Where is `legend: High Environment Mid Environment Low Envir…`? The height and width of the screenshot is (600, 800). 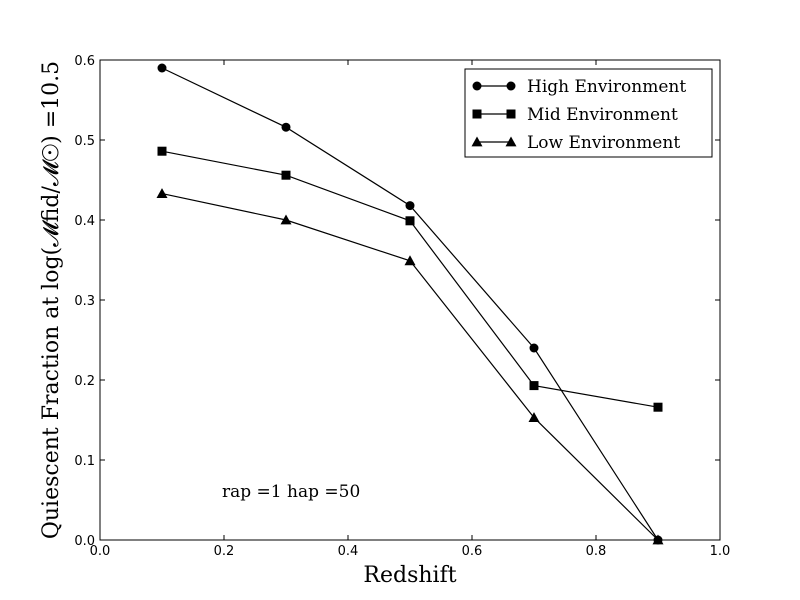 legend: High Environment Mid Environment Low Envir… is located at coordinates (588, 113).